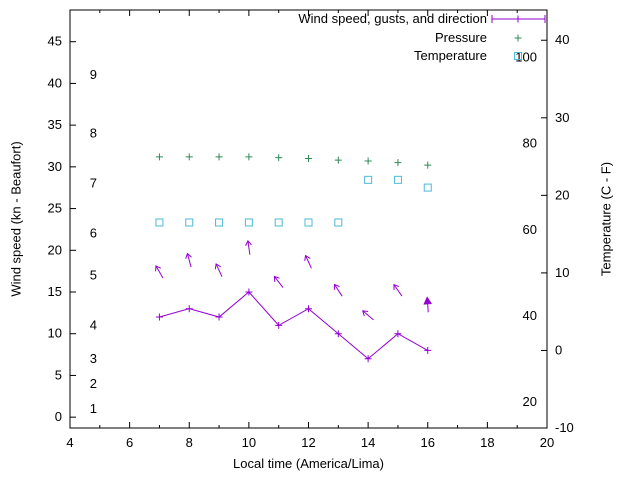  What do you see at coordinates (450, 55) in the screenshot?
I see `legend-label: Temperature` at bounding box center [450, 55].